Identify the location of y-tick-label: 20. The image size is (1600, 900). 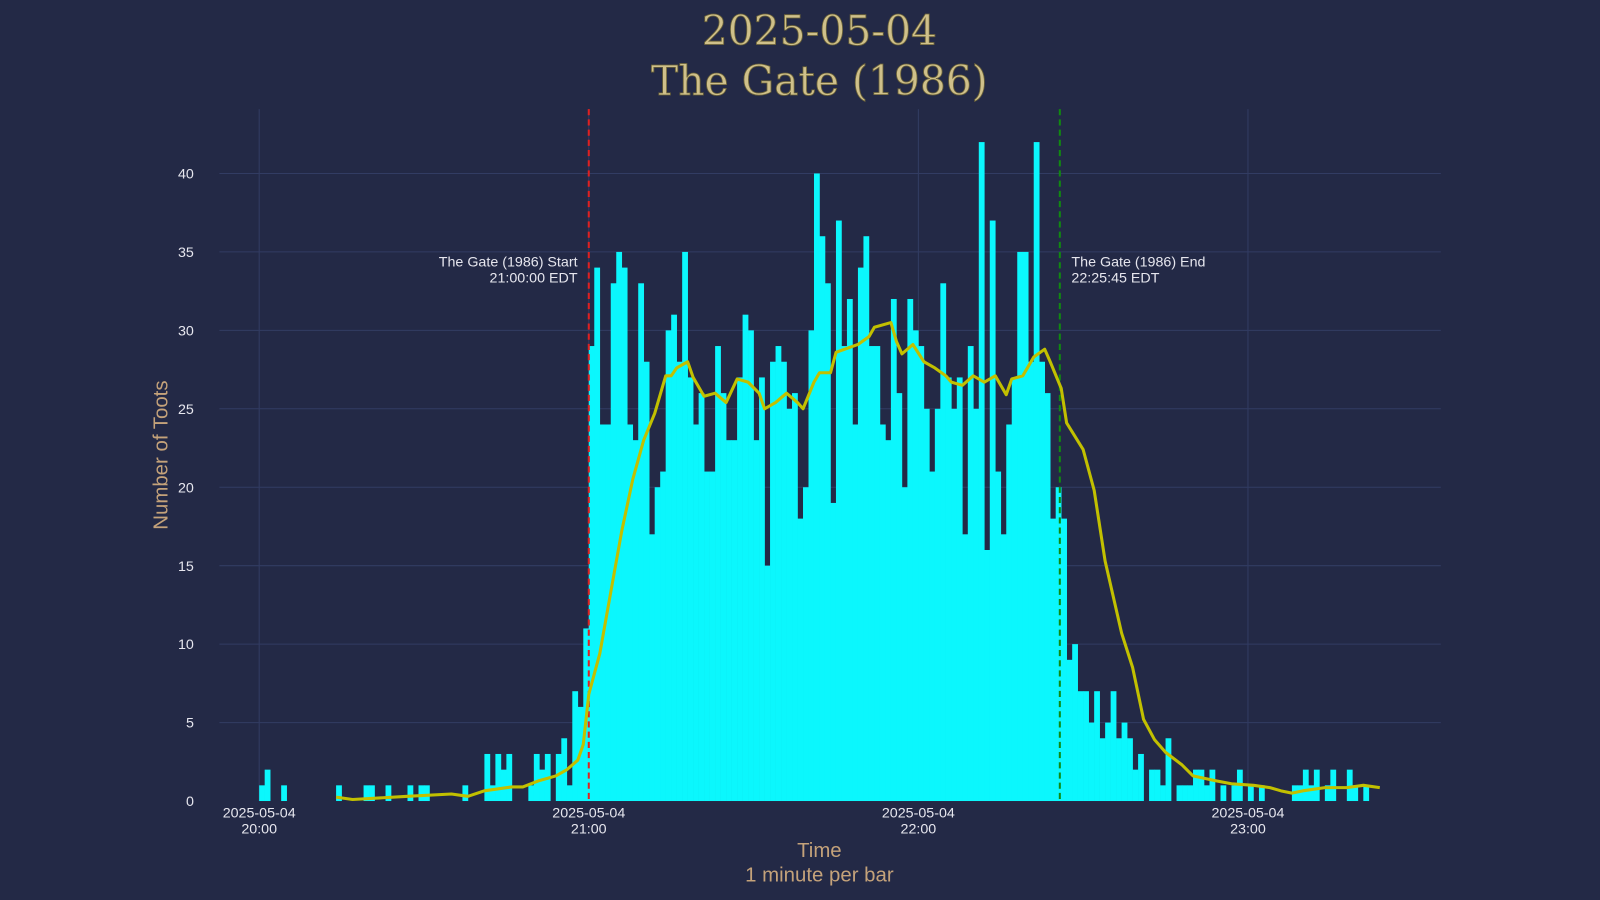
(186, 488).